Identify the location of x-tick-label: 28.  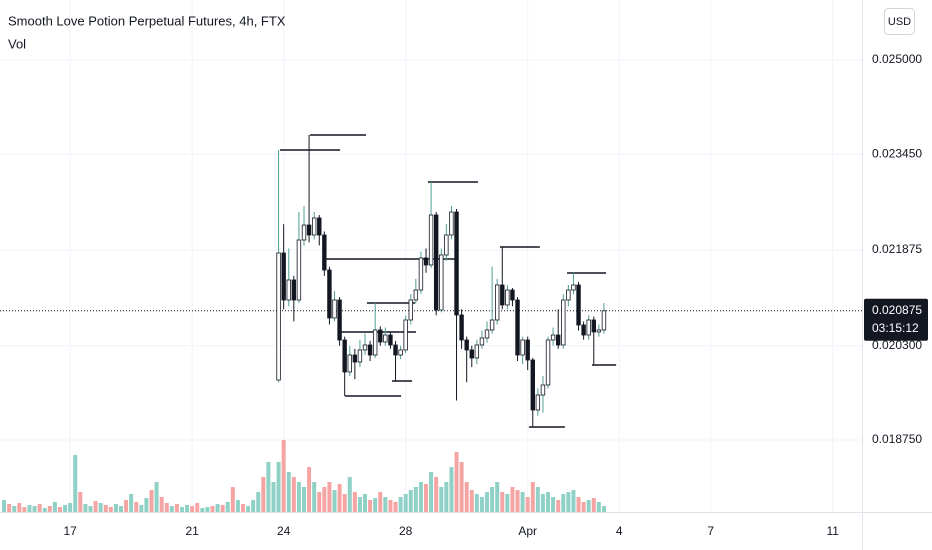
(406, 531).